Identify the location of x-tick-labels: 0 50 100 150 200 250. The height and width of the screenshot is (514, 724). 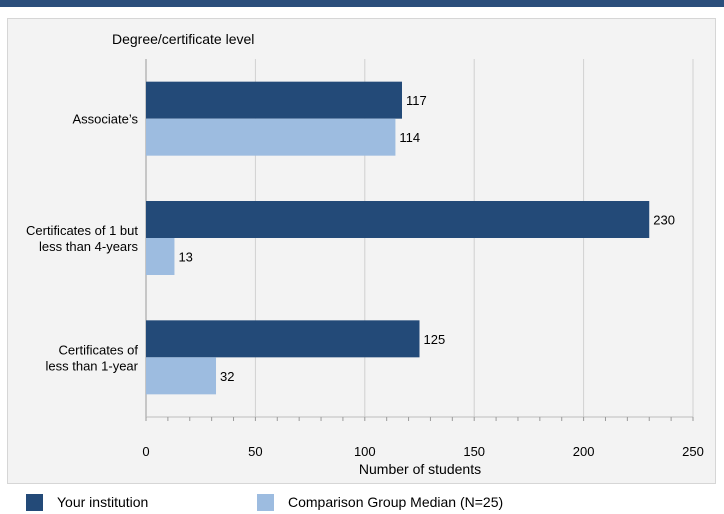
(422, 451).